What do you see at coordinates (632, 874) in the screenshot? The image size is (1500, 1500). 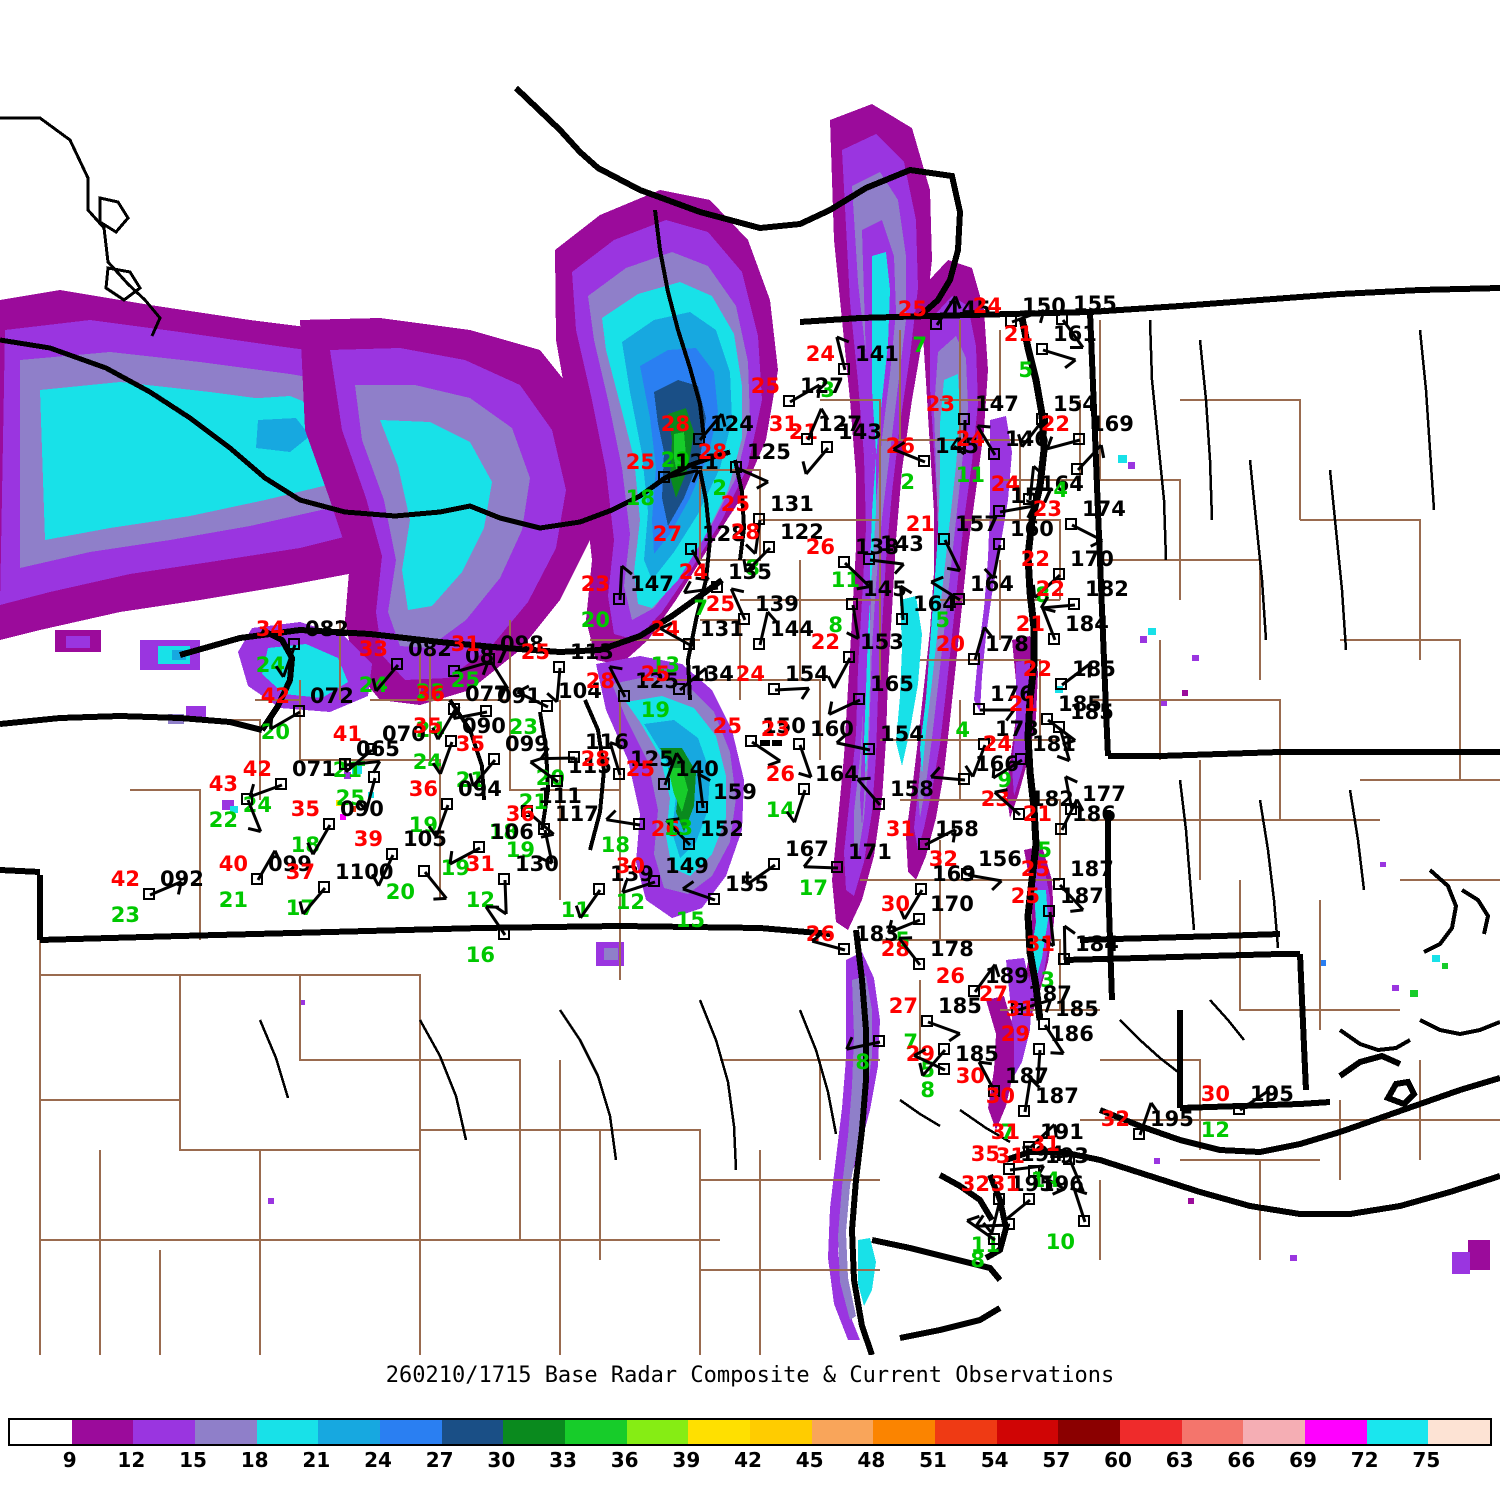 I see `pressure-value: 139` at bounding box center [632, 874].